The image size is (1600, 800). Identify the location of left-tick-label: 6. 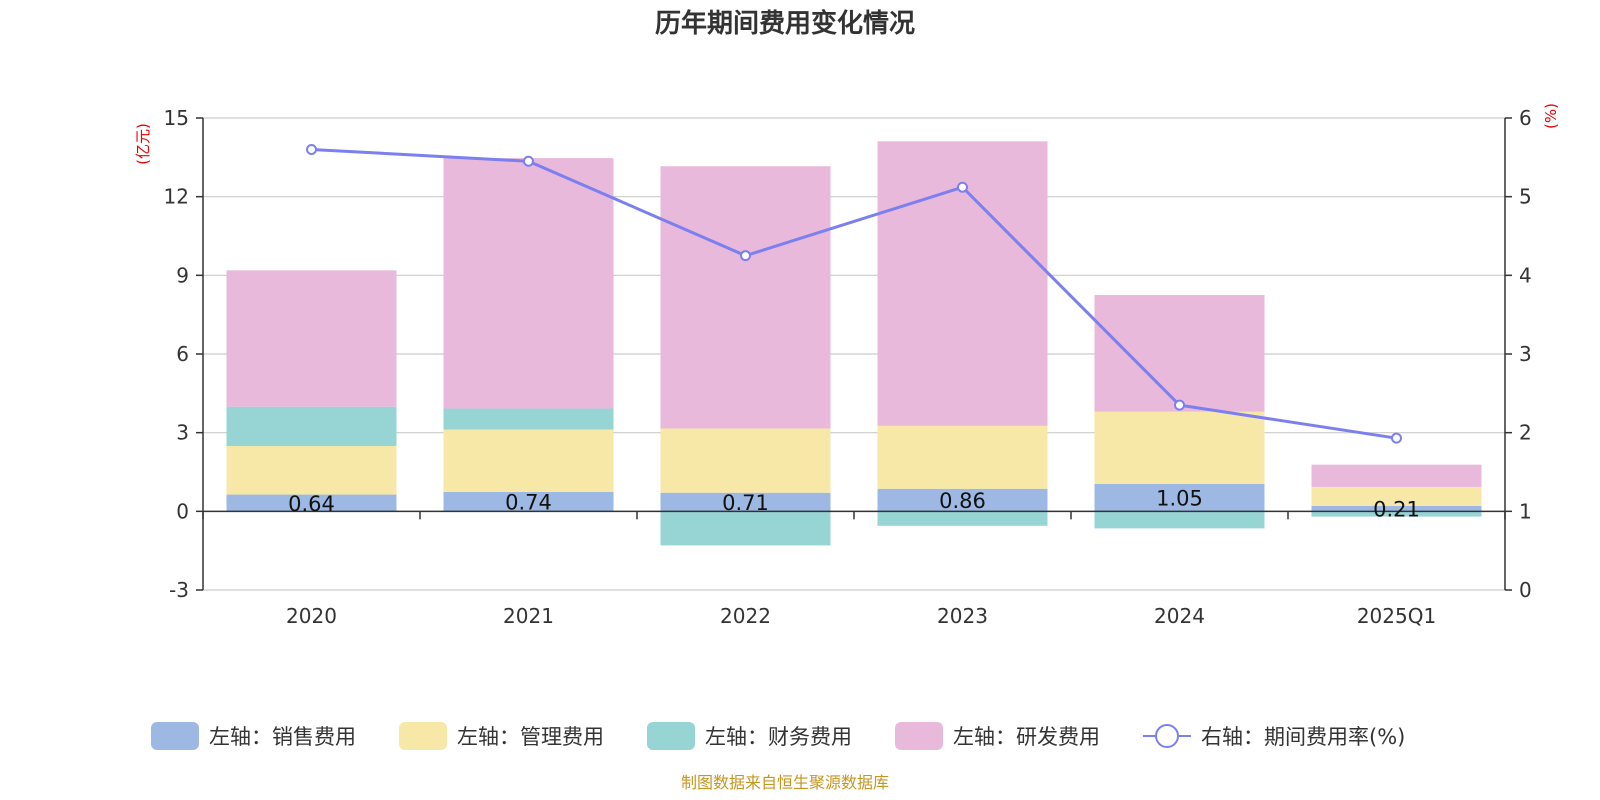
(182, 354).